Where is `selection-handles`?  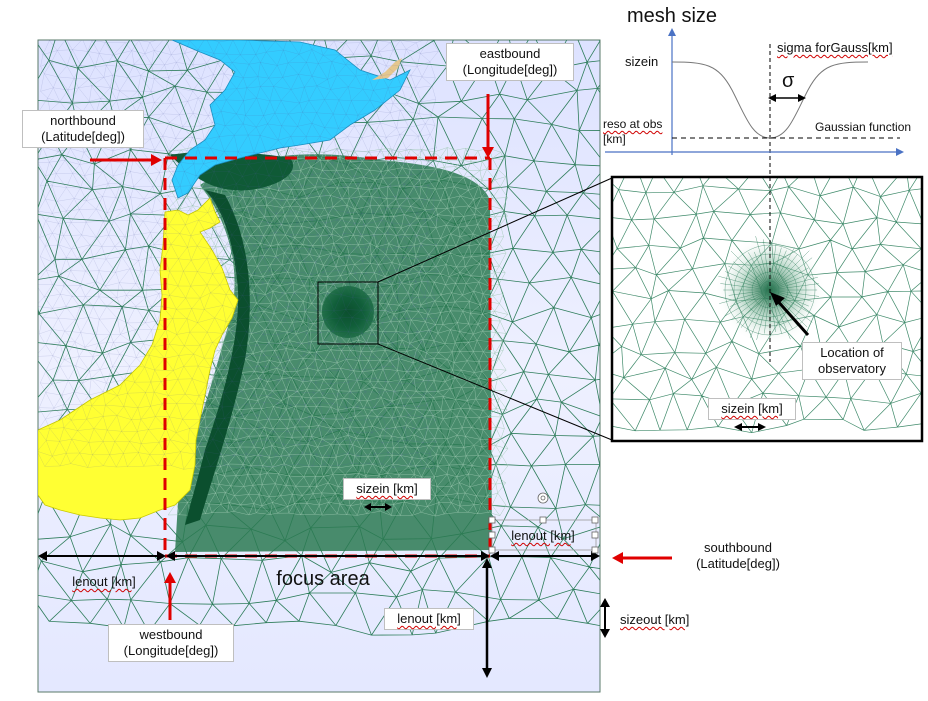 selection-handles is located at coordinates (543, 523).